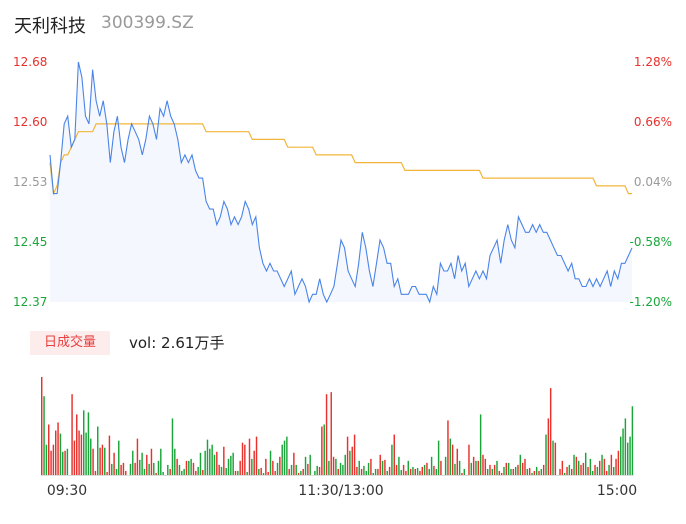  Describe the element at coordinates (30, 62) in the screenshot. I see `y-tick-label-left: 12.68` at that location.